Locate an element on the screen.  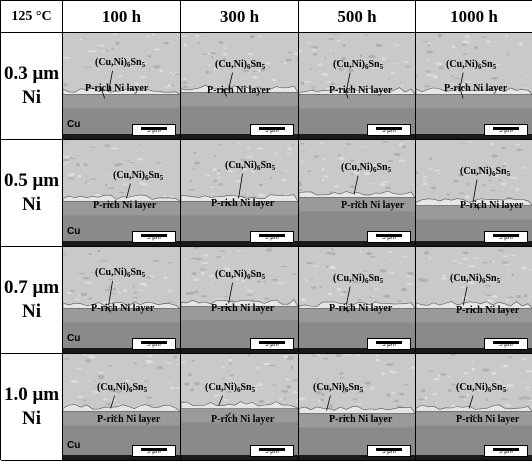
ni-thickness: 0.5 μm is located at coordinates (31, 181).